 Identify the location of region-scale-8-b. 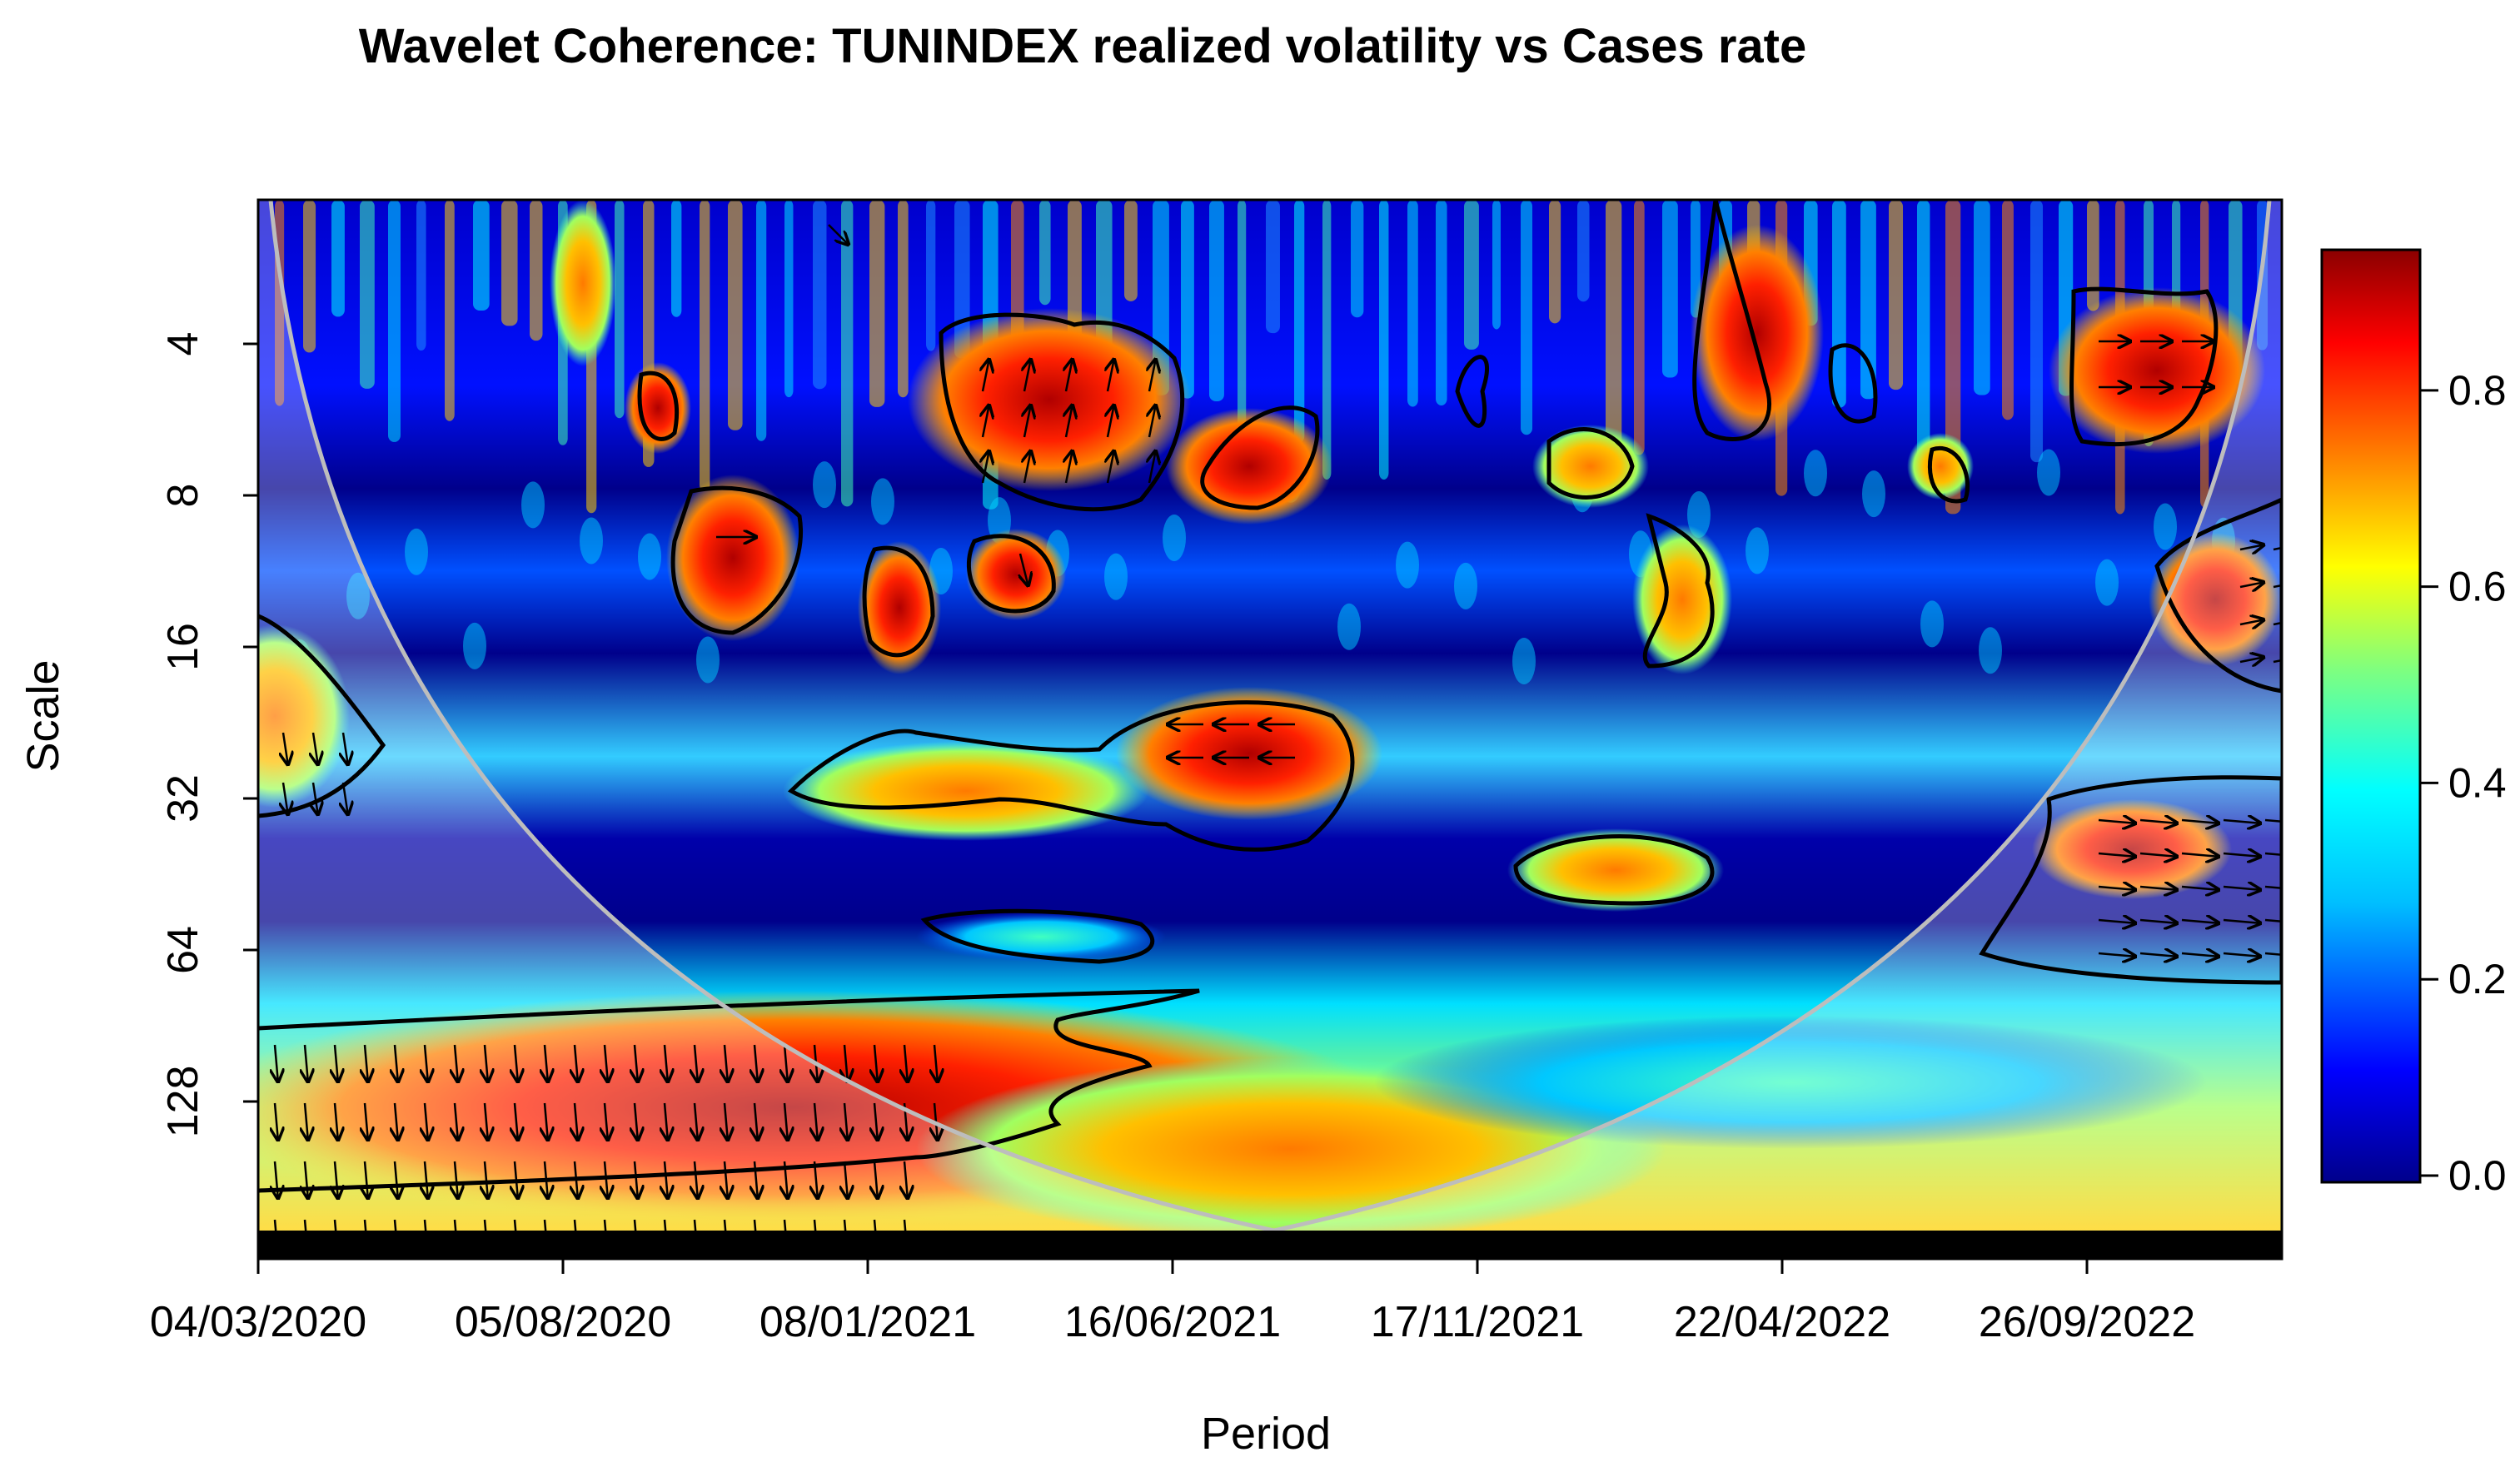
(1940, 466).